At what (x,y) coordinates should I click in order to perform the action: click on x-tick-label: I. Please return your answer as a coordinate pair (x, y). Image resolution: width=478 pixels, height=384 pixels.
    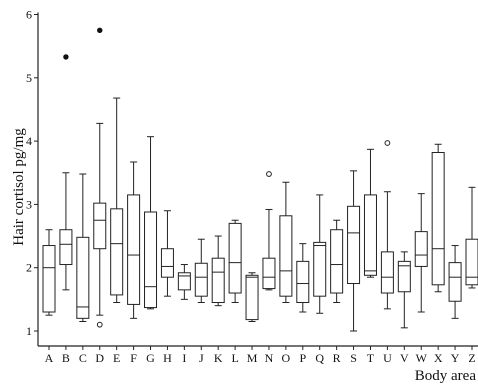
    Looking at the image, I should click on (184, 358).